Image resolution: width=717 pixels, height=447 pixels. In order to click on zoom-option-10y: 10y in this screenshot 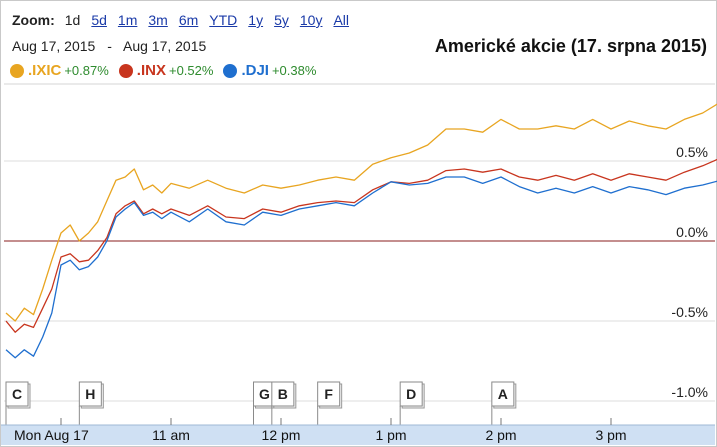, I will do `click(311, 20)`.